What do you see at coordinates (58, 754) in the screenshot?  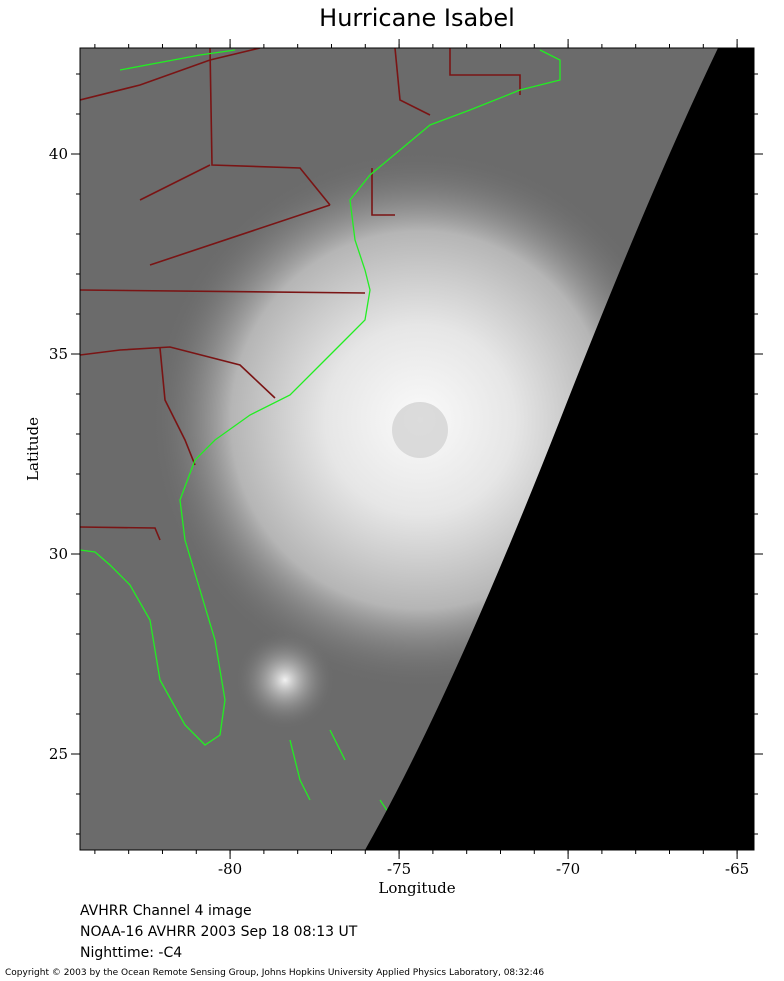 I see `y-tick-label: 25` at bounding box center [58, 754].